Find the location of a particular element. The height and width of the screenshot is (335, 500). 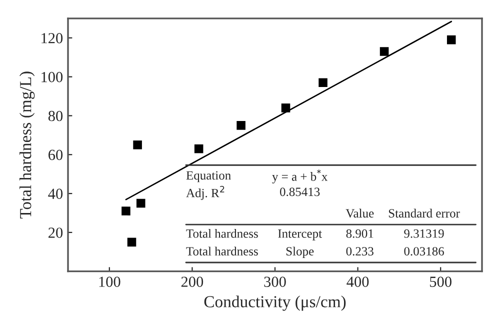

y-tick-label: 20 is located at coordinates (55, 233).